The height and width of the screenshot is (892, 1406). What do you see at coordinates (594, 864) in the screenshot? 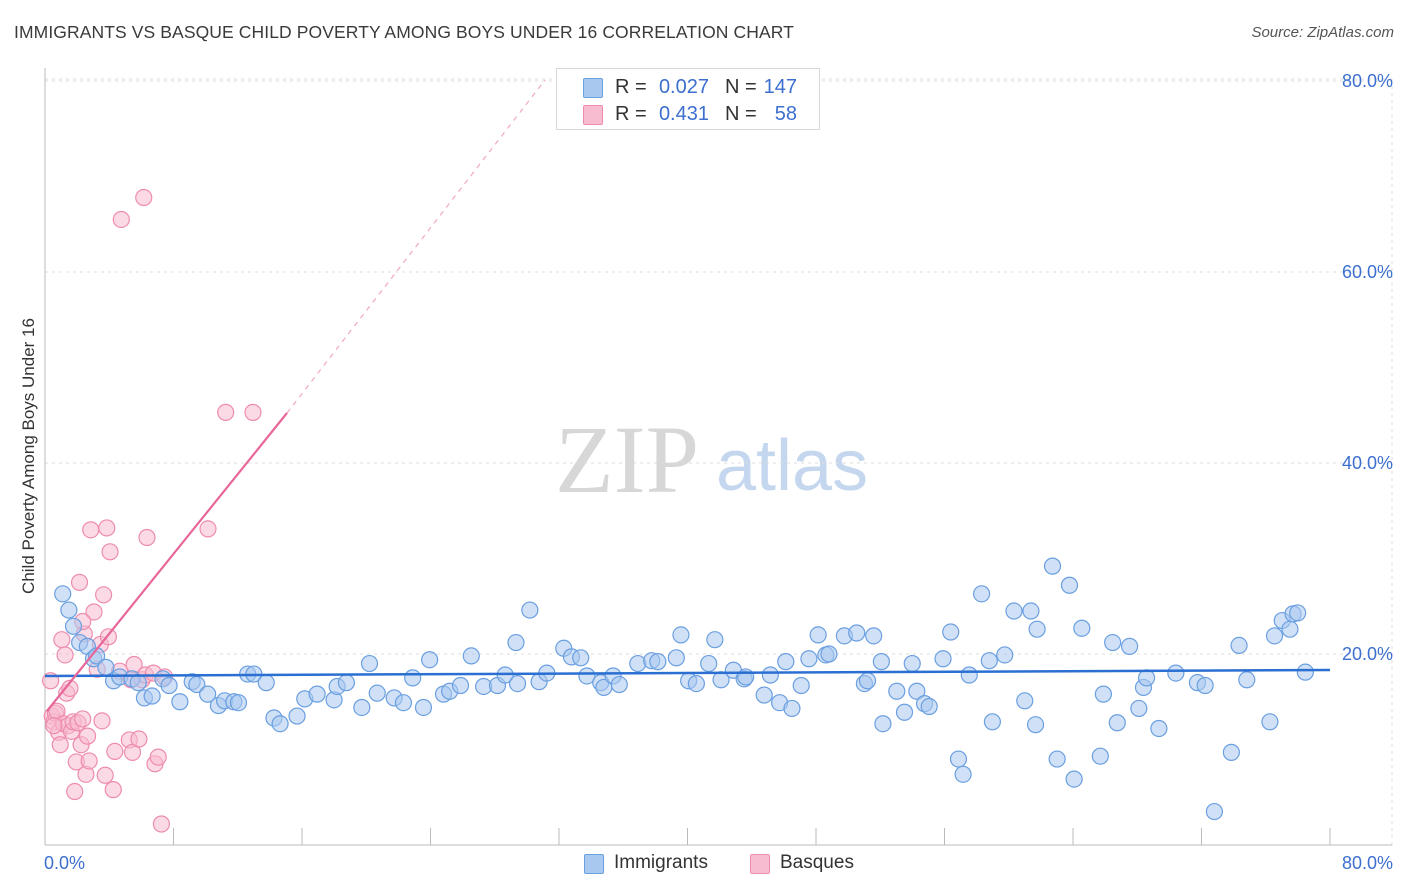
I see `immigrants-legend-swatch` at bounding box center [594, 864].